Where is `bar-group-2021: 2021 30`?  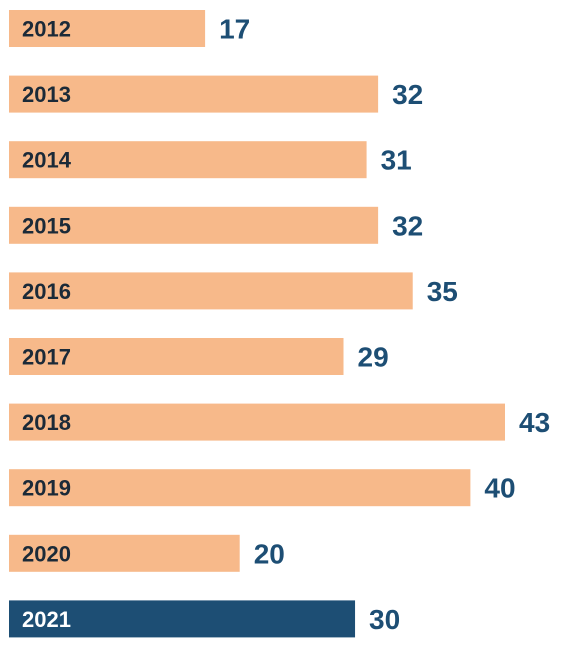 bar-group-2021: 2021 30 is located at coordinates (204, 619).